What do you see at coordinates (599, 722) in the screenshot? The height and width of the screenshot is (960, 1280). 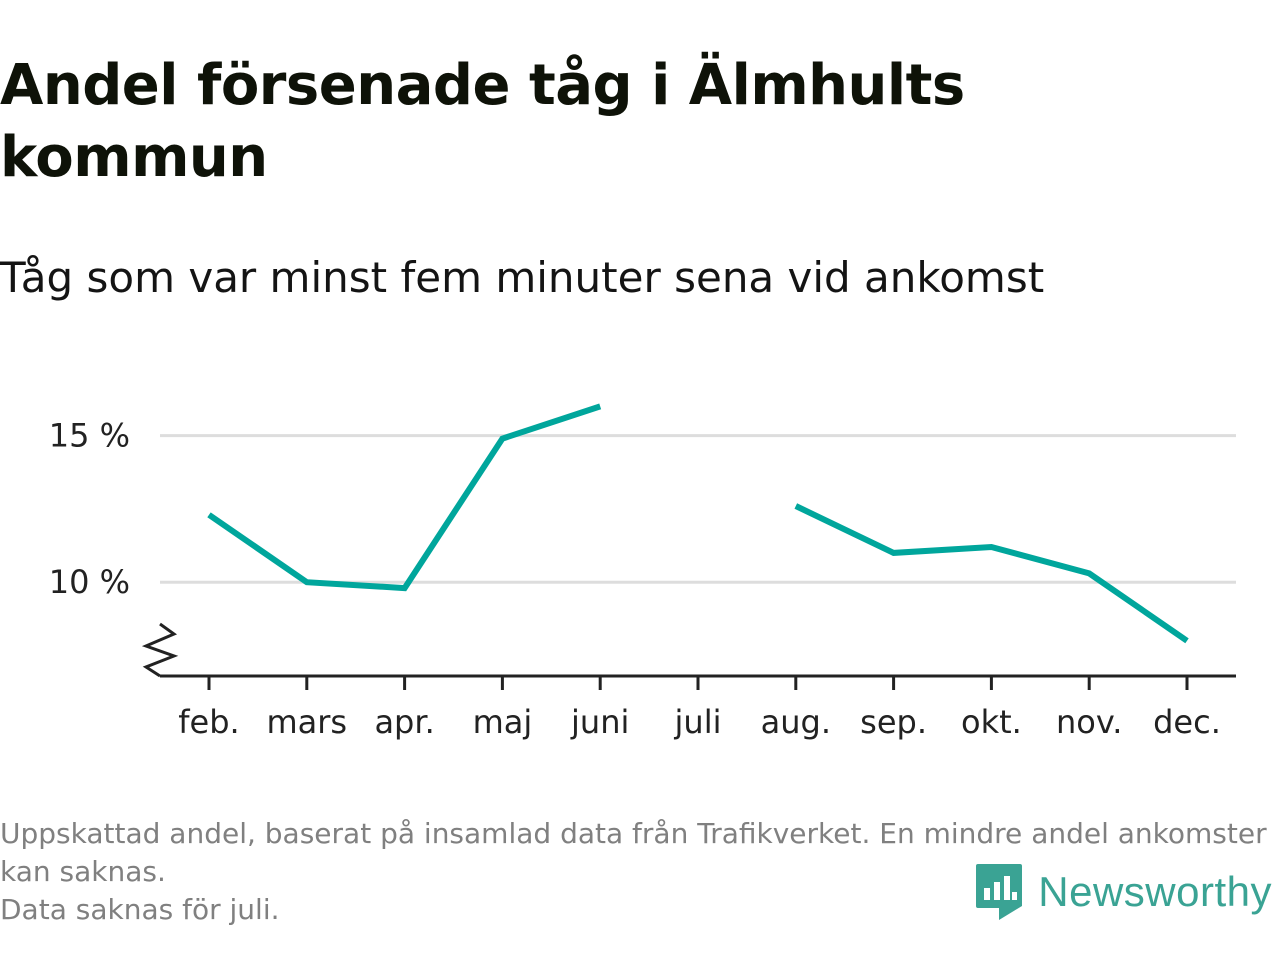 I see `x-tick-label: juni` at bounding box center [599, 722].